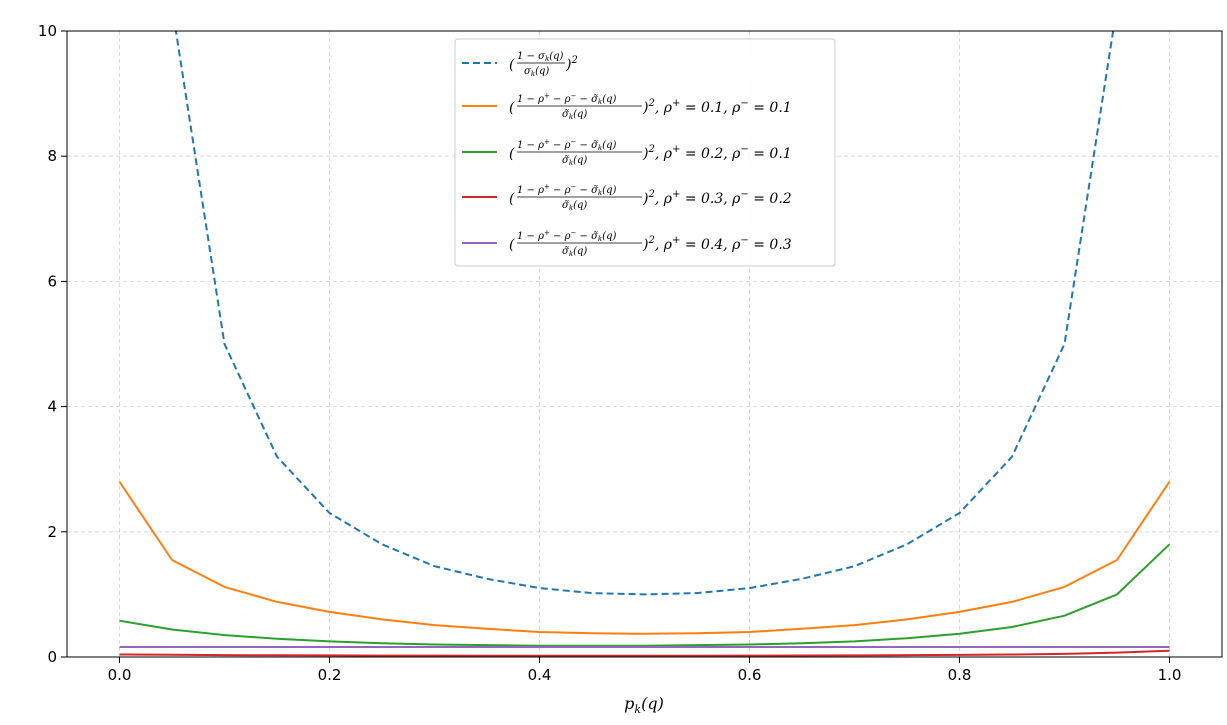  I want to click on svg-text: σk(q), so click(536, 72).